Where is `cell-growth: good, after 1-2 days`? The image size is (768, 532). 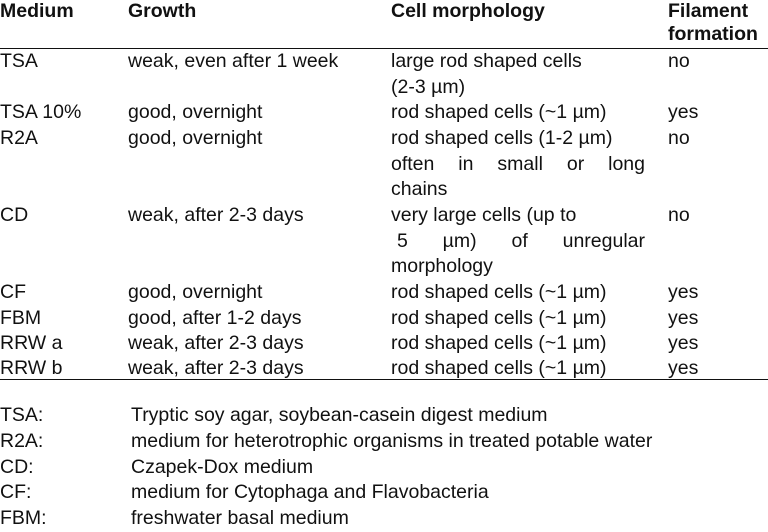
cell-growth: good, after 1-2 days is located at coordinates (215, 318).